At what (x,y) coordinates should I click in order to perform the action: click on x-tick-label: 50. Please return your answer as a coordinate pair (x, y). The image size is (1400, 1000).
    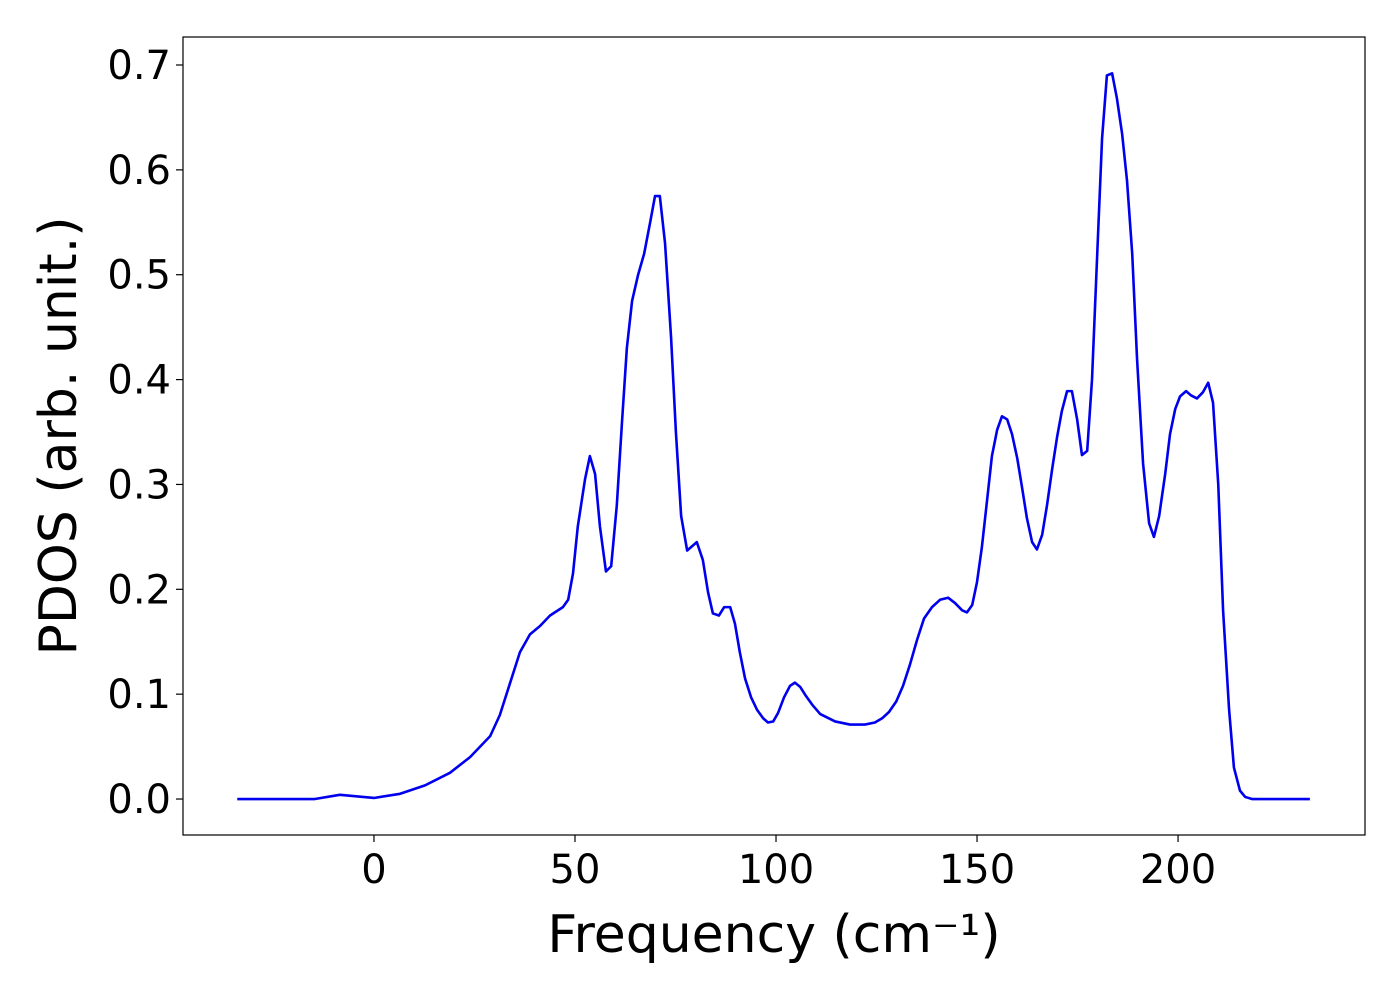
    Looking at the image, I should click on (575, 870).